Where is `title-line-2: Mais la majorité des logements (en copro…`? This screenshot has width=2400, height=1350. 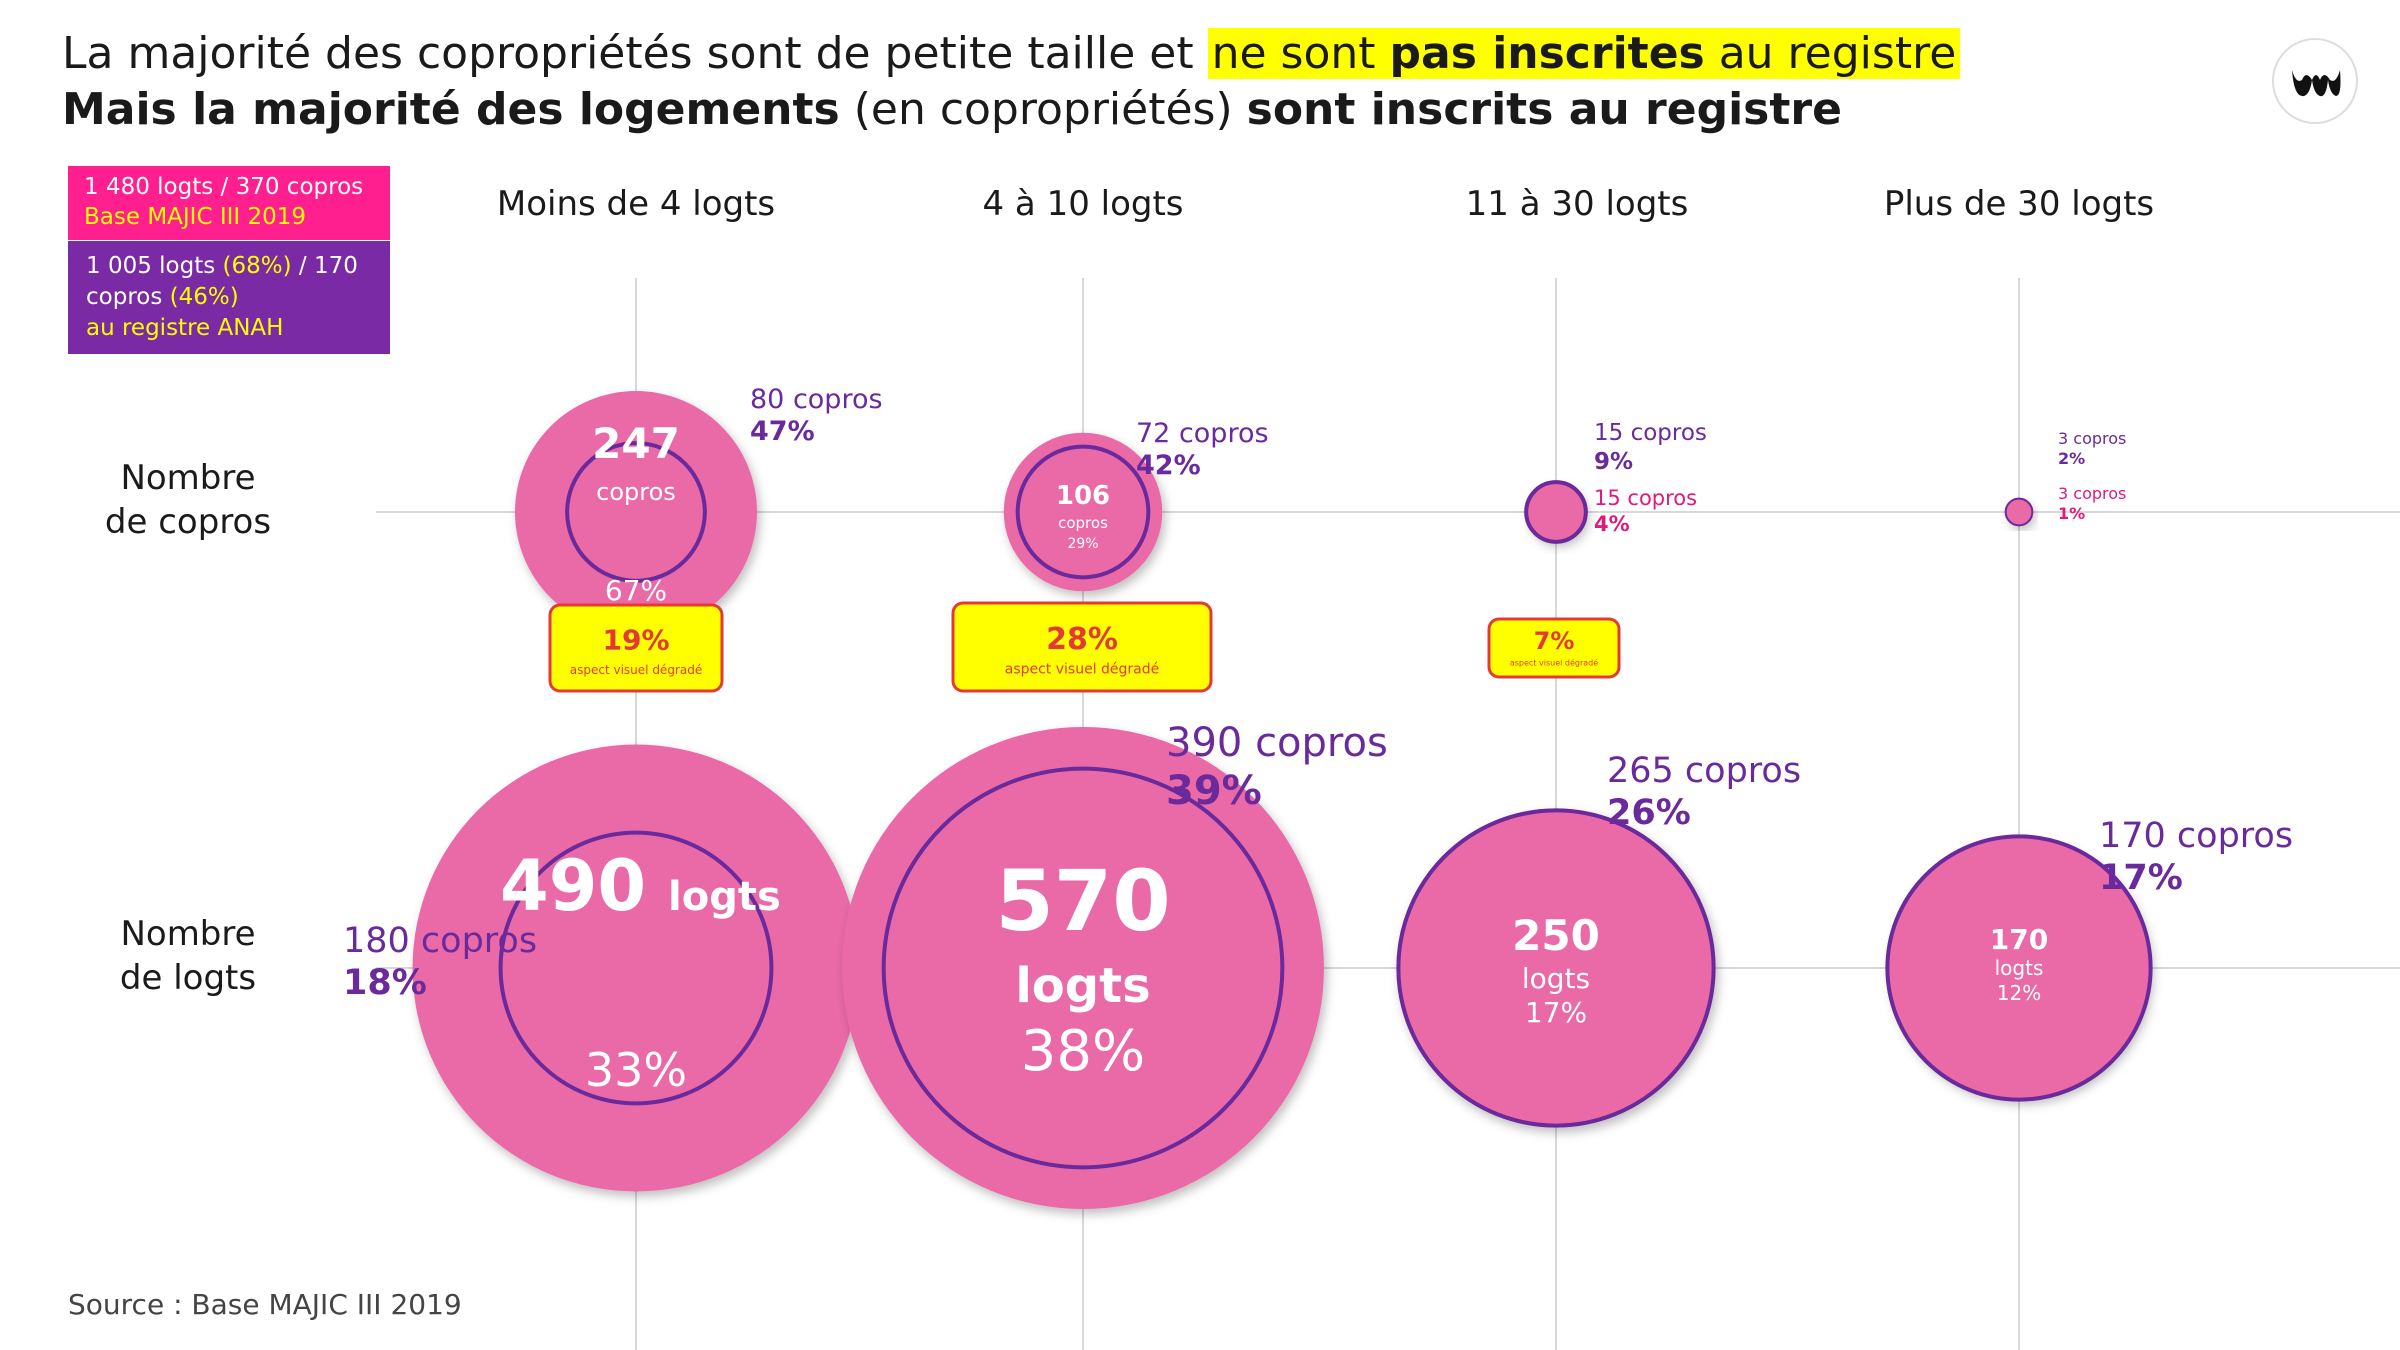 title-line-2: Mais la majorité des logements (en copro… is located at coordinates (1011, 110).